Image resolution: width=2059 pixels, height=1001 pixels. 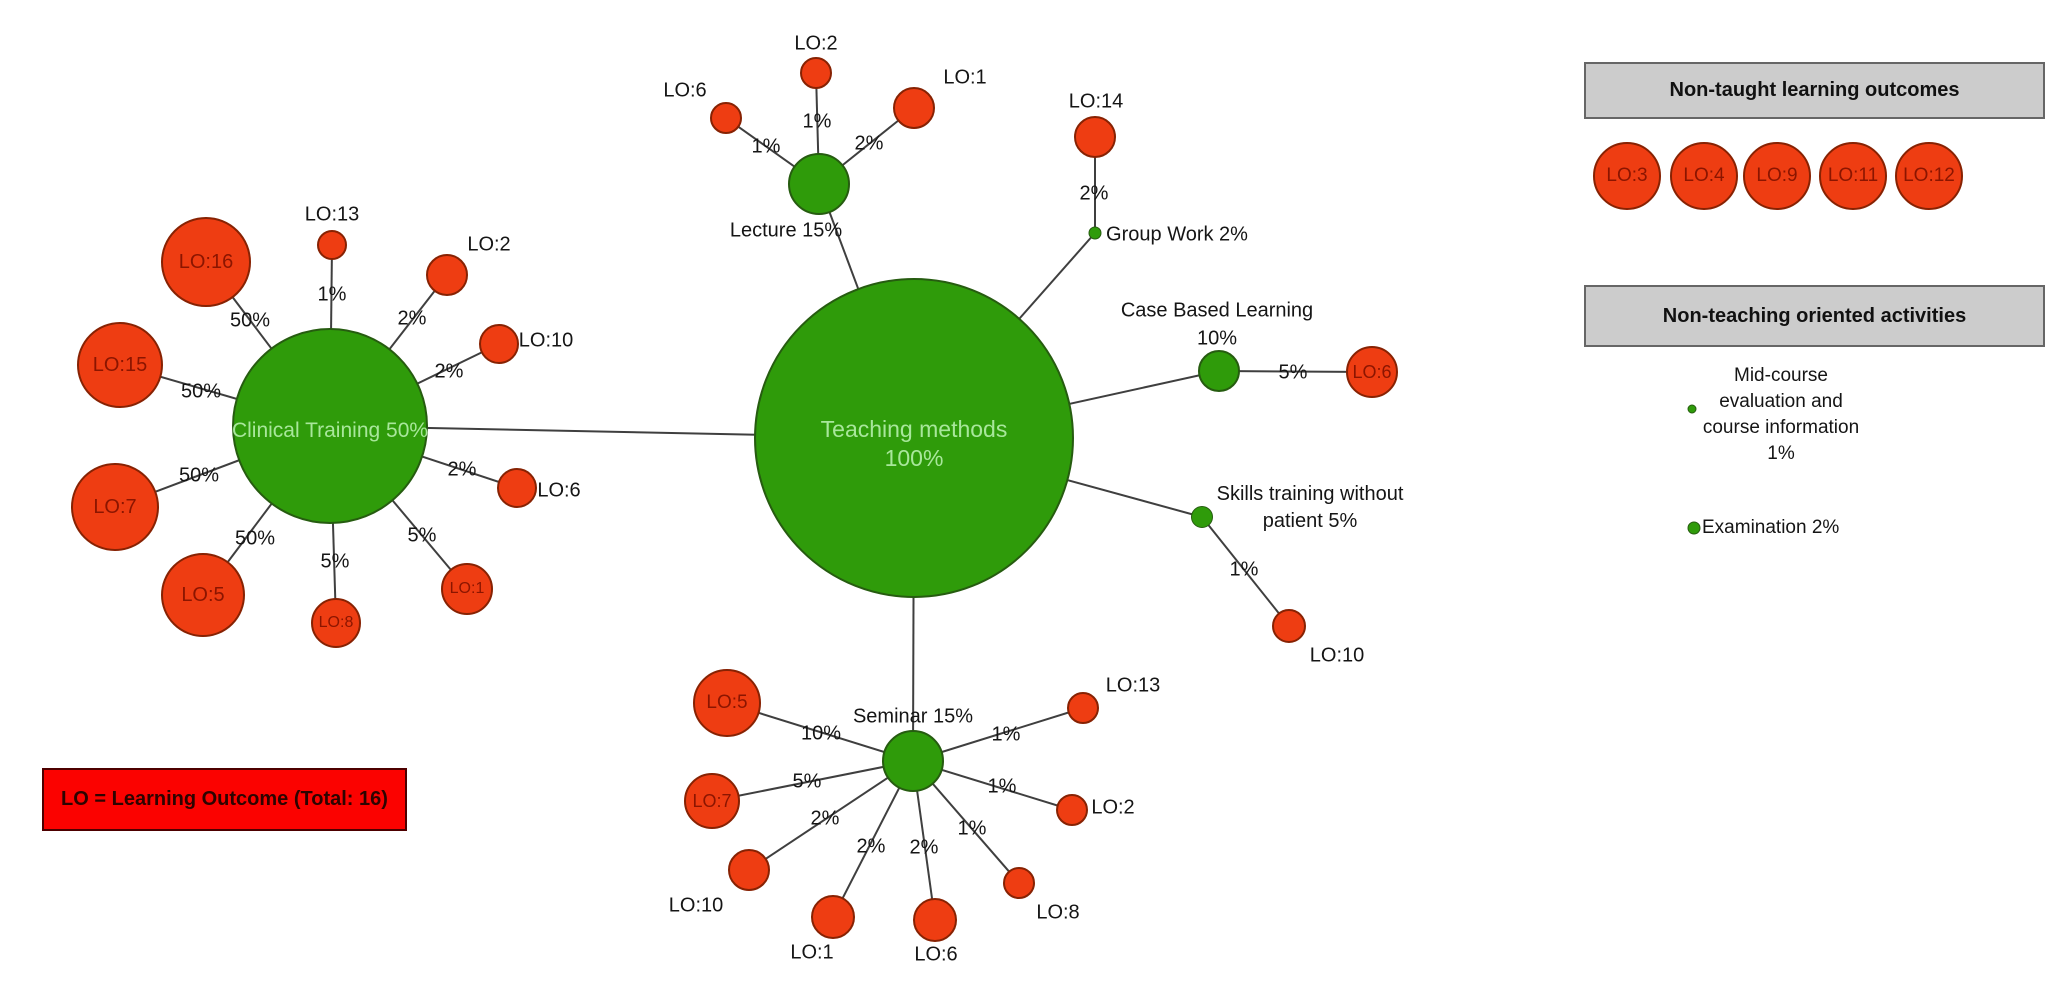 I want to click on node-lecture, so click(x=819, y=184).